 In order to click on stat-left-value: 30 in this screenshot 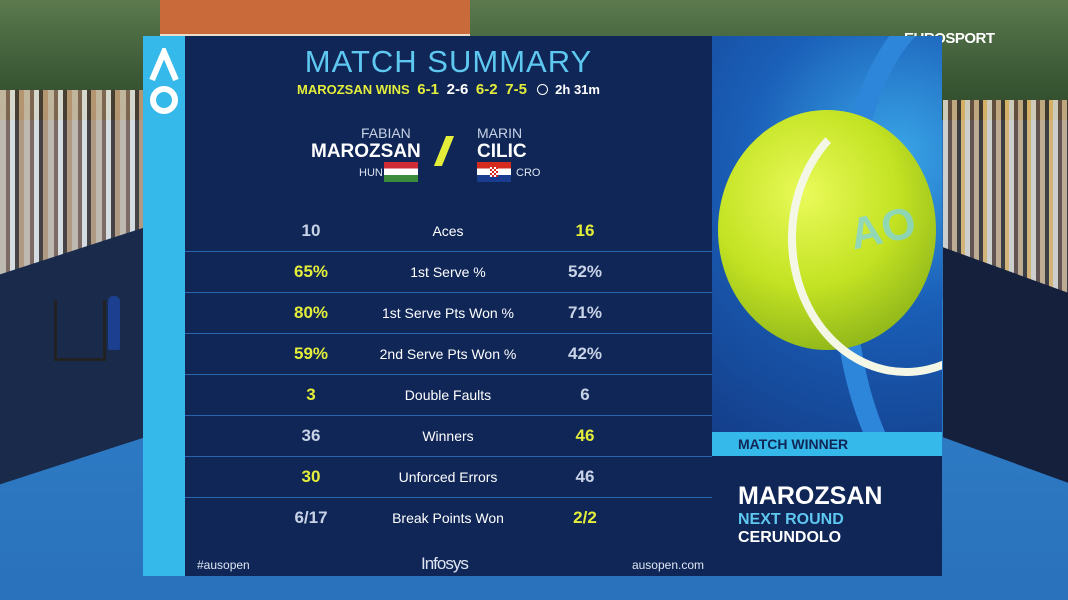, I will do `click(311, 476)`.